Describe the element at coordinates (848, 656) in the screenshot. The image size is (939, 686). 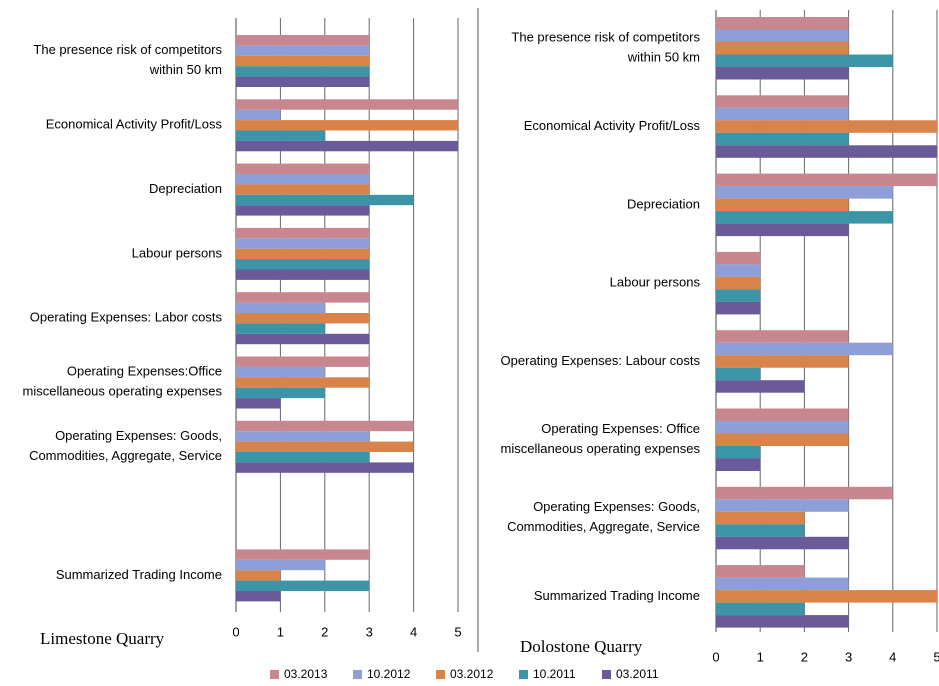
I see `x-tick-label: 3` at that location.